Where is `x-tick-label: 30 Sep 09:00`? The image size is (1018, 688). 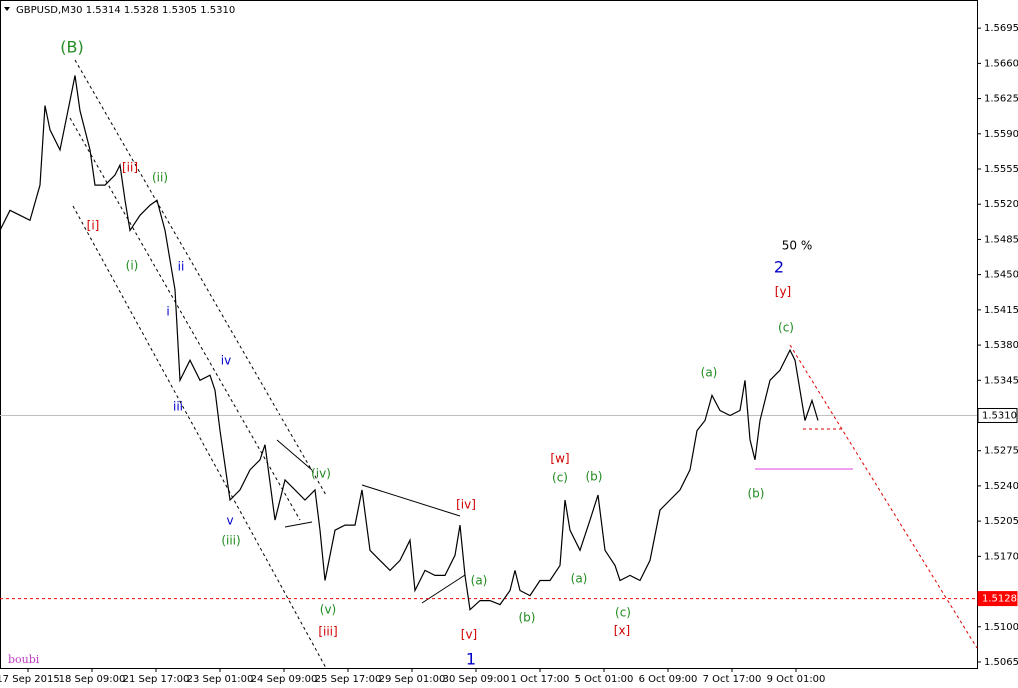 x-tick-label: 30 Sep 09:00 is located at coordinates (476, 679).